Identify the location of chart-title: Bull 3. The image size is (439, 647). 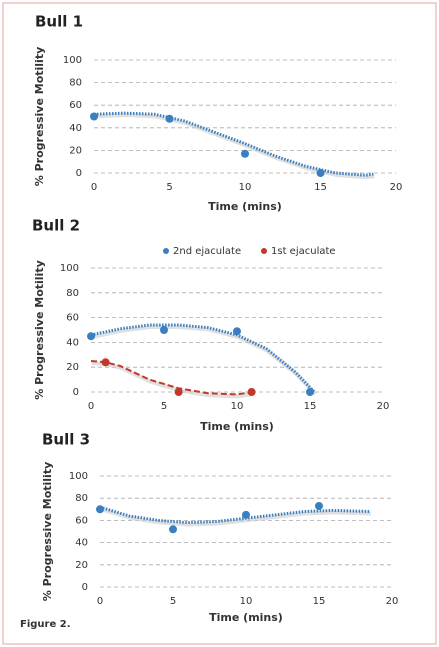
(66, 440).